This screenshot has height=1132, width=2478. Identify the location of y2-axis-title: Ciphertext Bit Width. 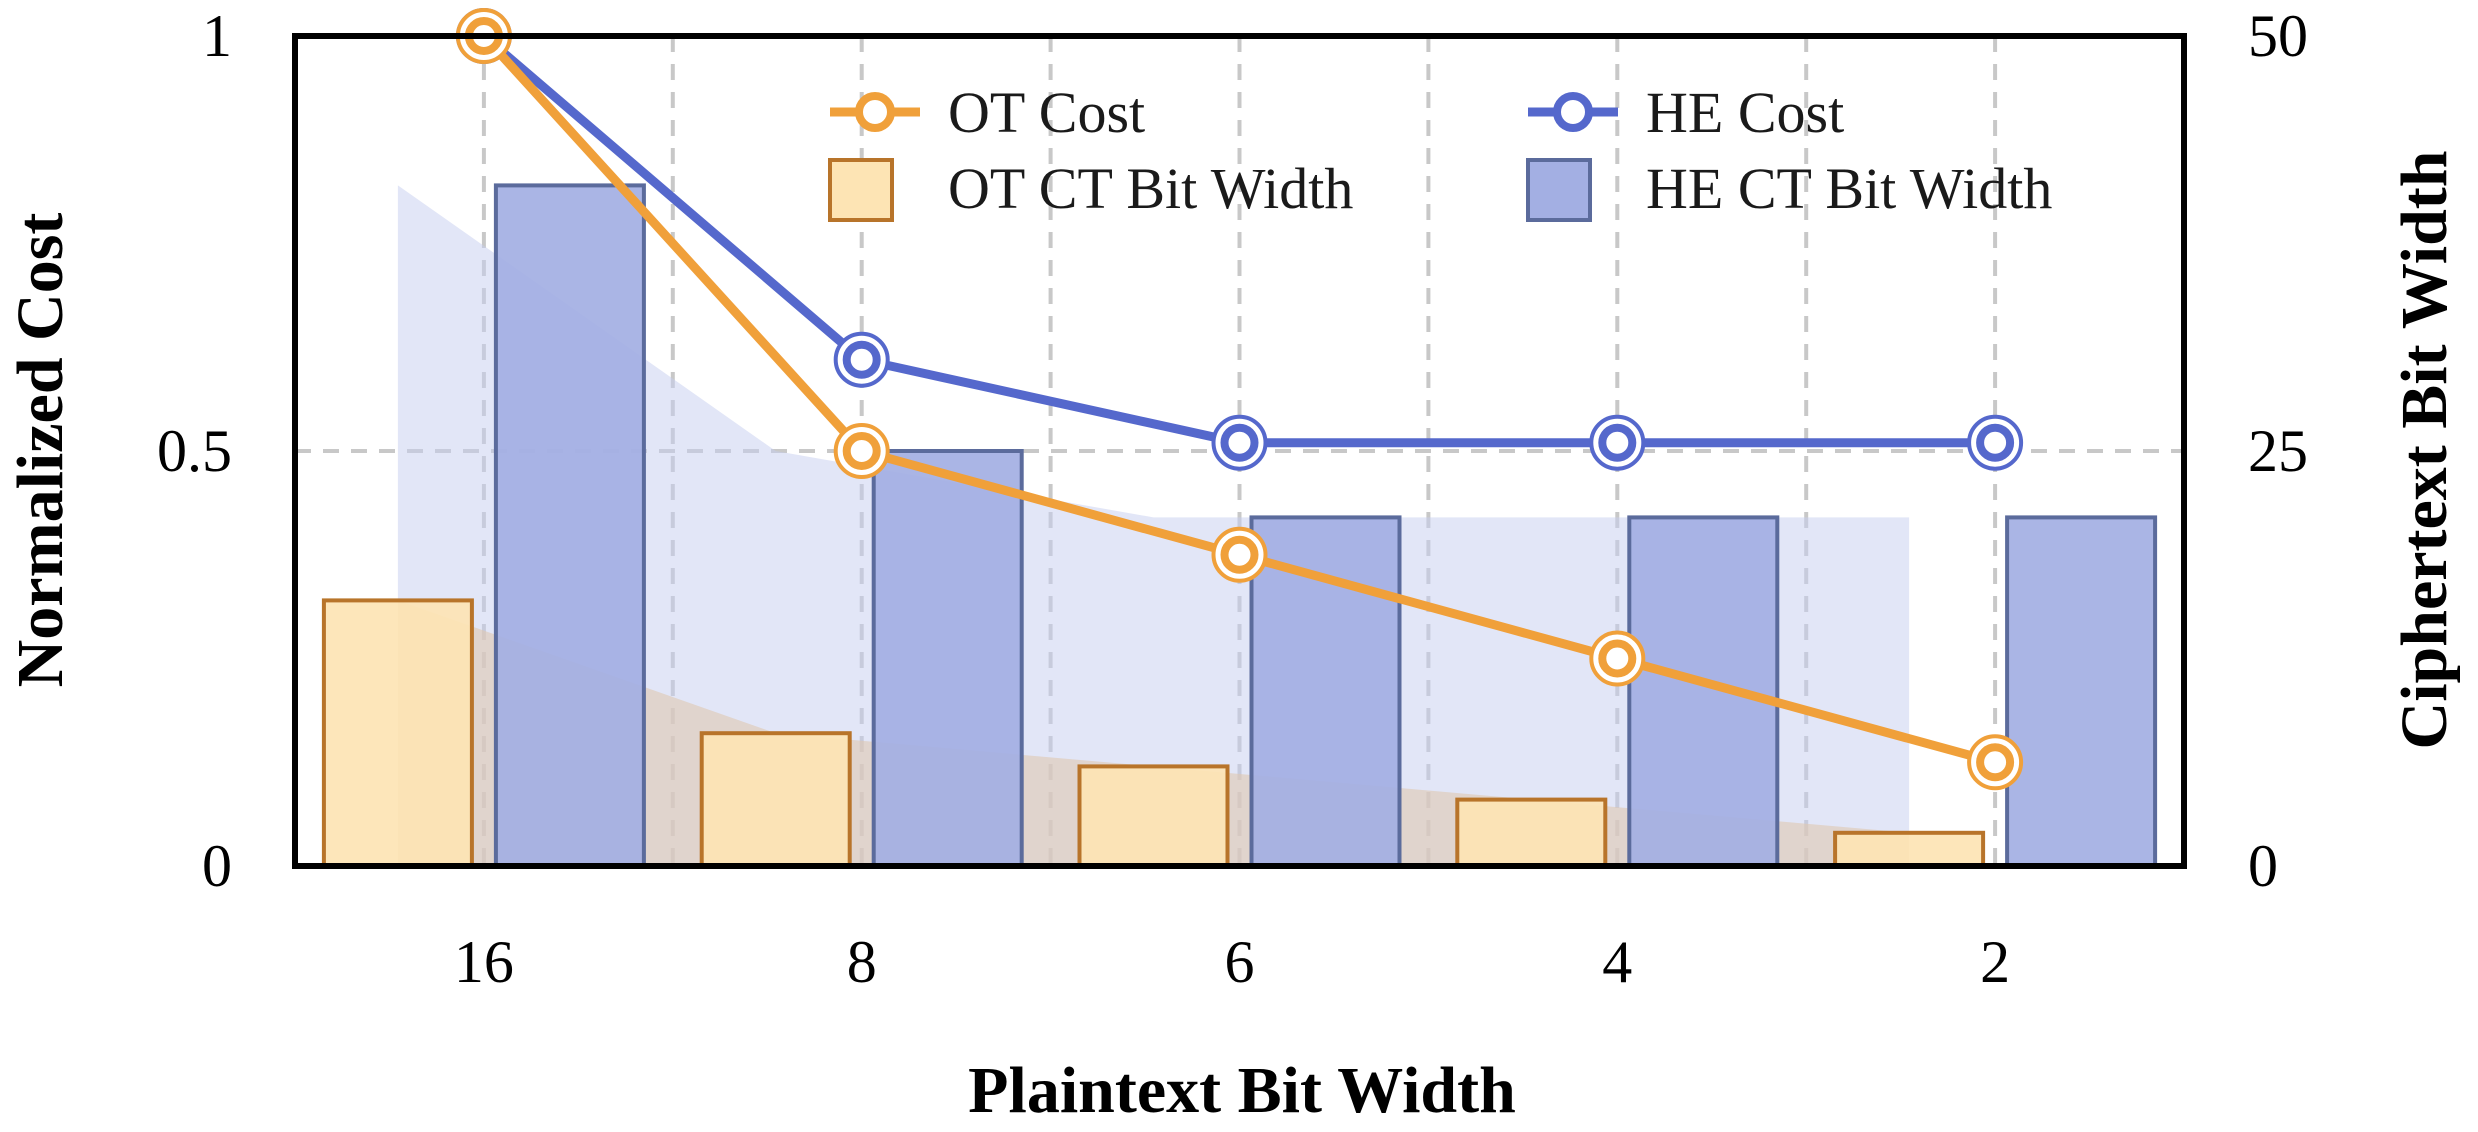
(2424, 450).